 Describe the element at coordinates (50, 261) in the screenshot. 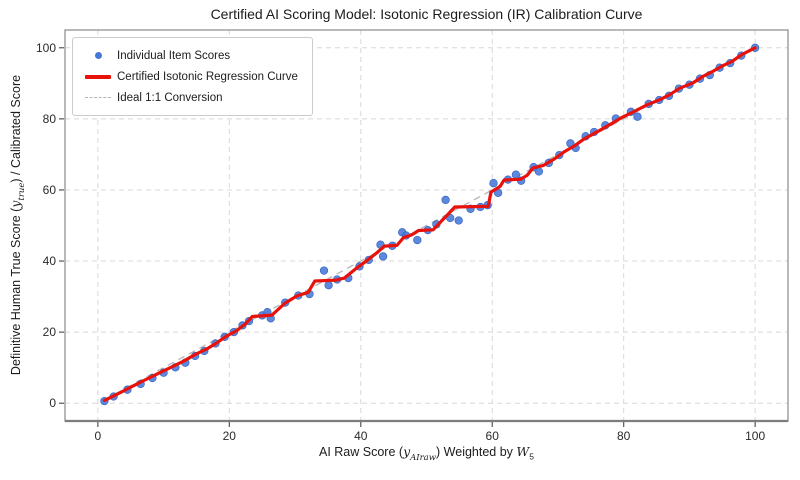

I see `y-tick-label: 40` at that location.